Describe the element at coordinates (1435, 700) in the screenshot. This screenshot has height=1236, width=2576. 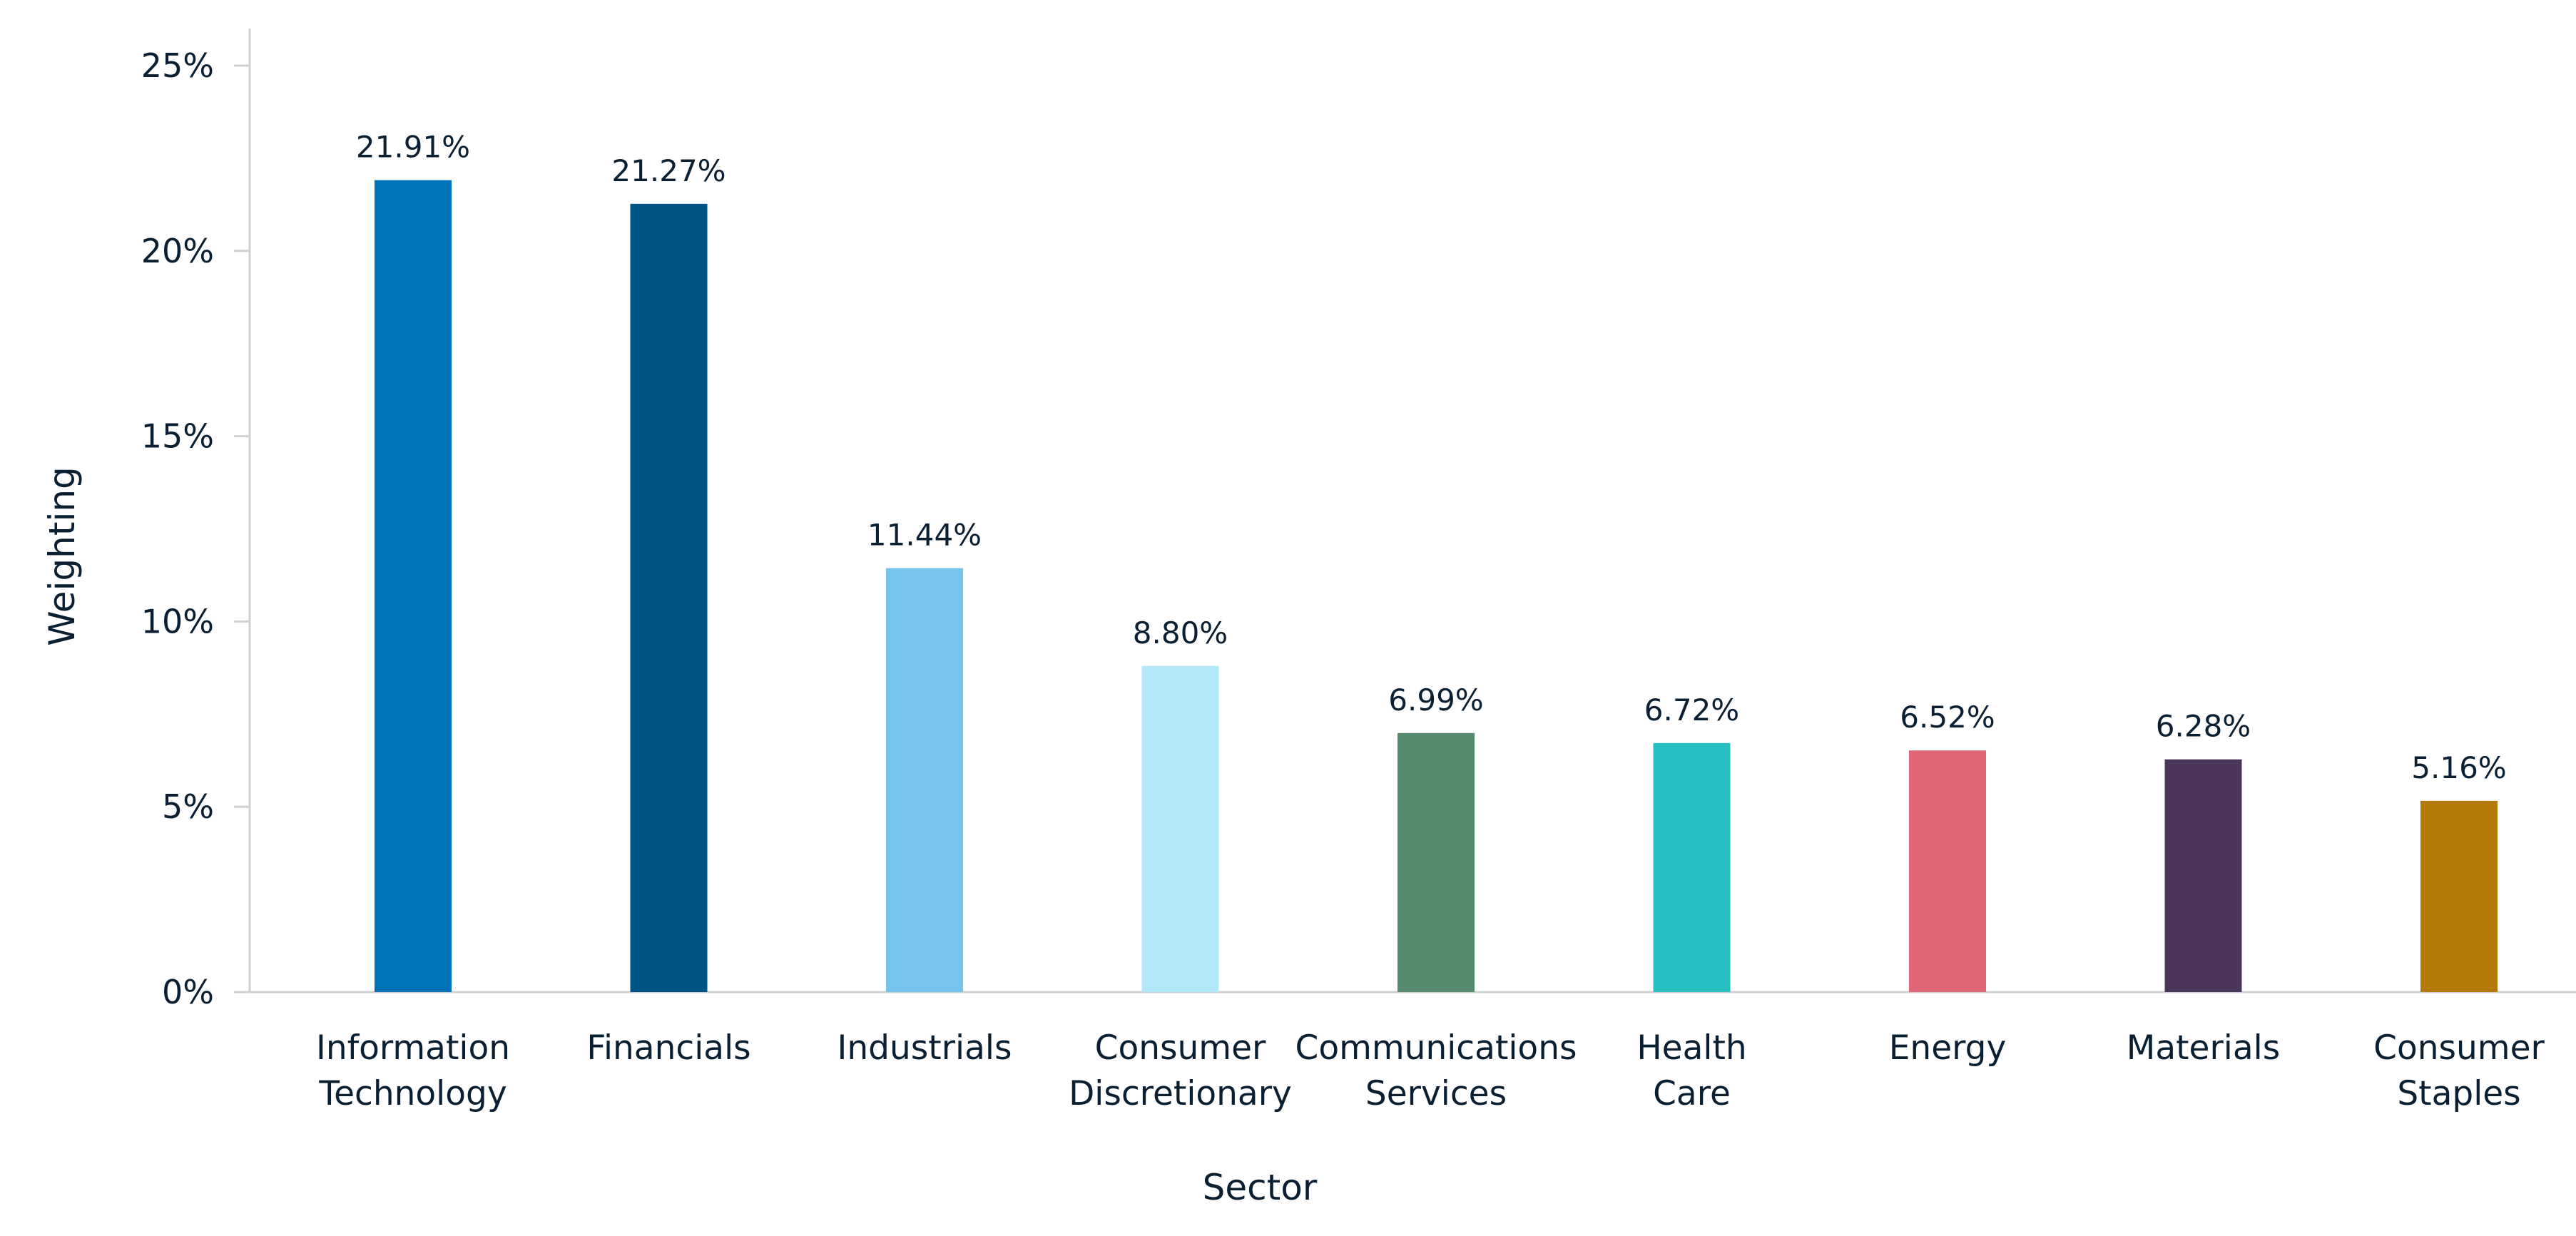
I see `data-label: 6.99%` at that location.